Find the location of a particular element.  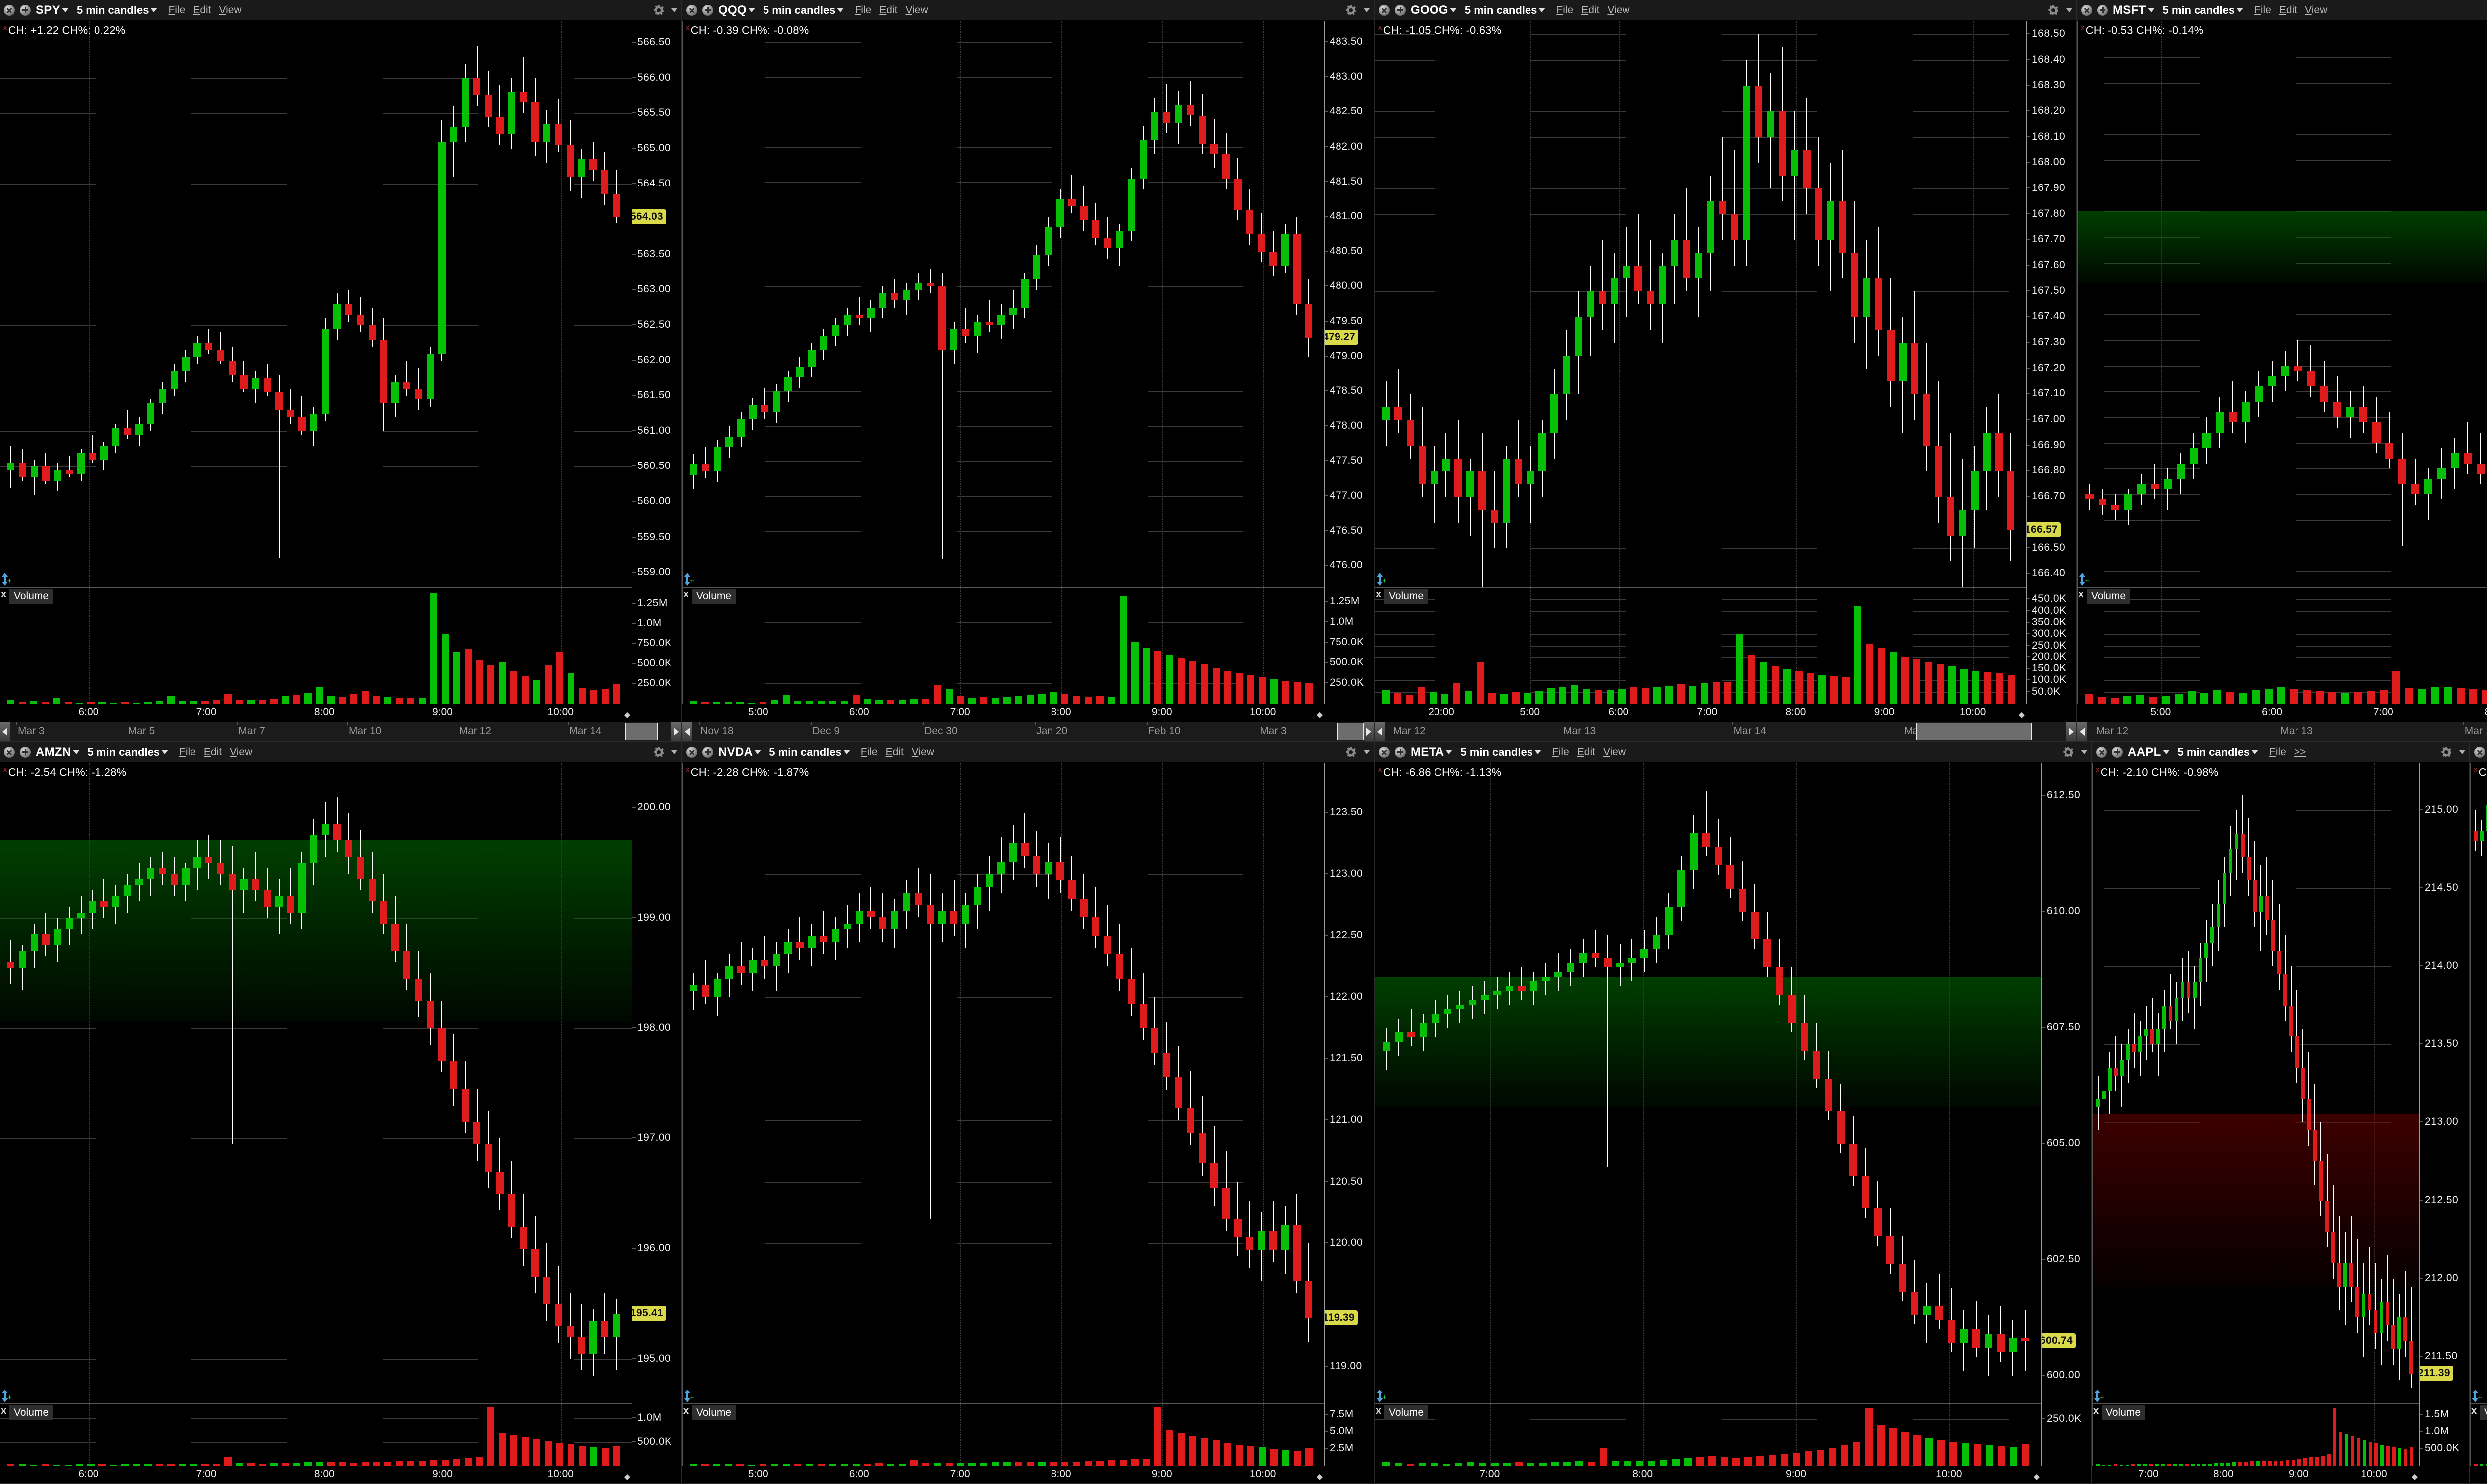

time-axis: 7:00 8:00 9:00 10:00 ◆ is located at coordinates (2255, 1475).